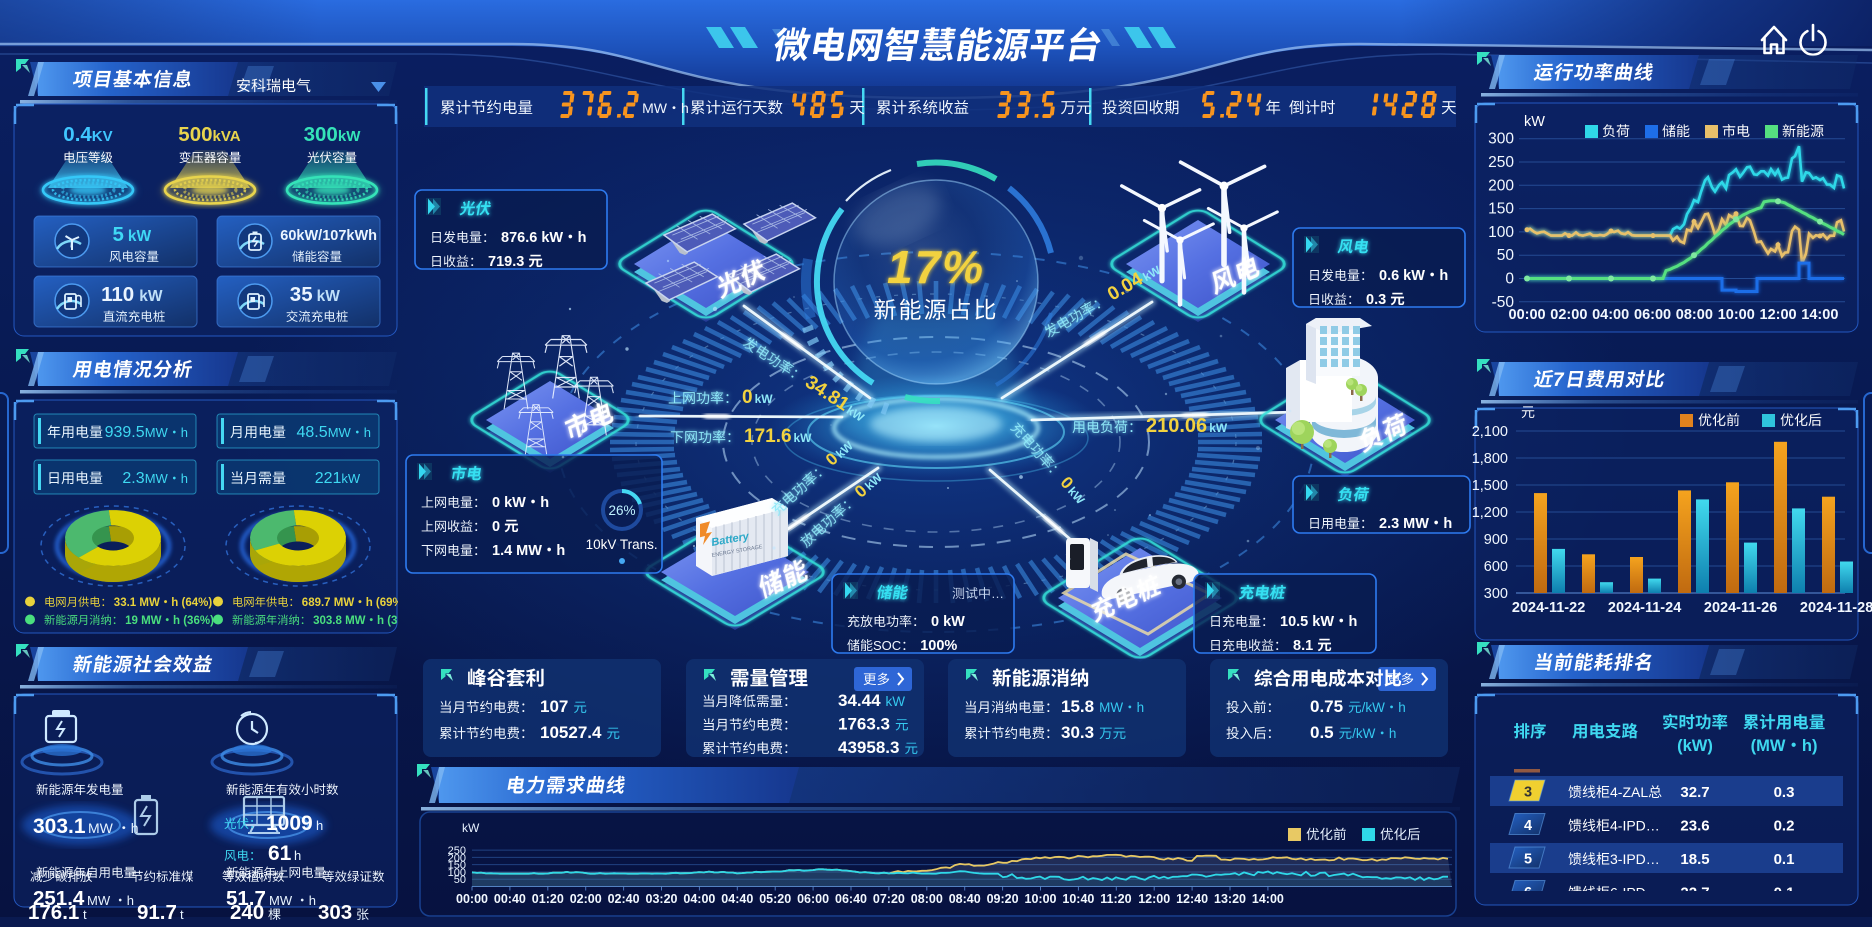 The image size is (1872, 927). What do you see at coordinates (1628, 893) in the screenshot?
I see `svg-text: 6-IPD` at bounding box center [1628, 893].